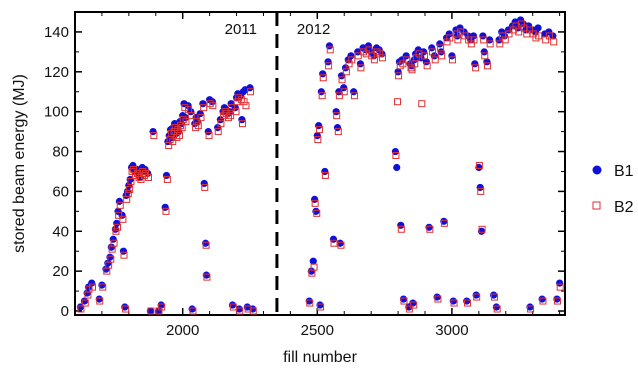  I want to click on legend-b2-label: B2, so click(624, 207).